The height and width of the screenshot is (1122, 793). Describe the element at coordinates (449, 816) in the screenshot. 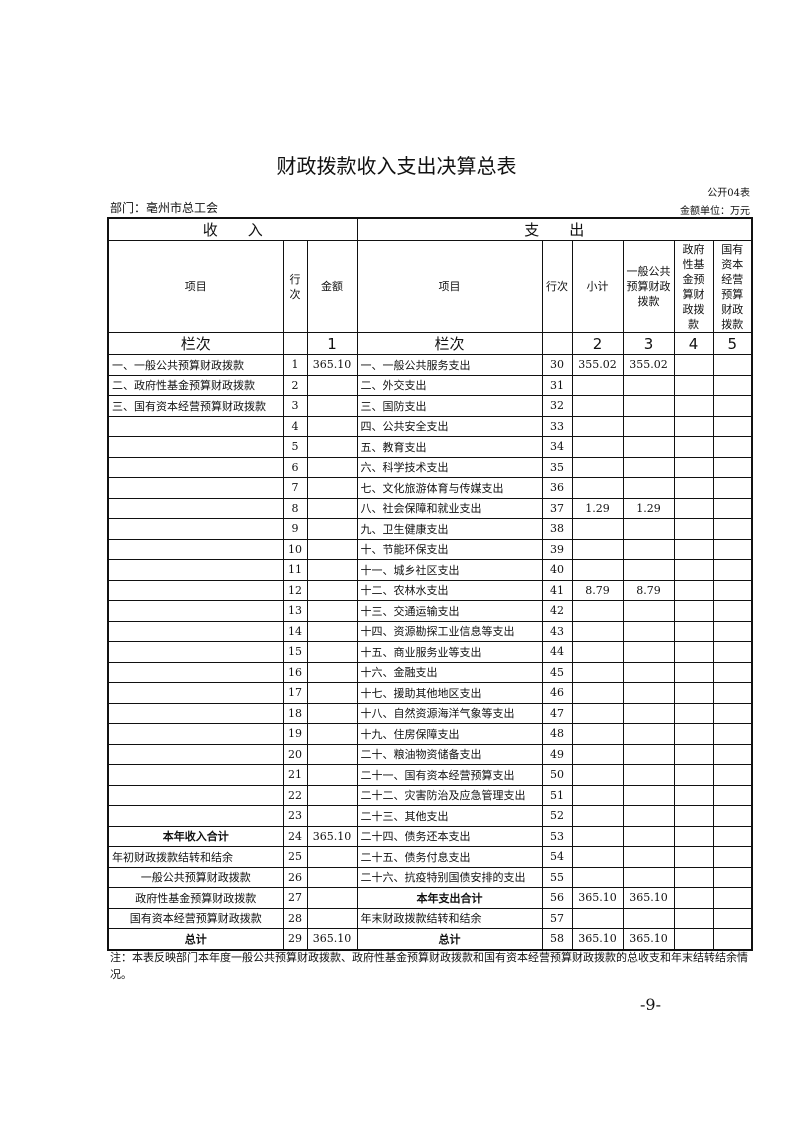

I see `expense-item: 二十三、其他支出` at that location.